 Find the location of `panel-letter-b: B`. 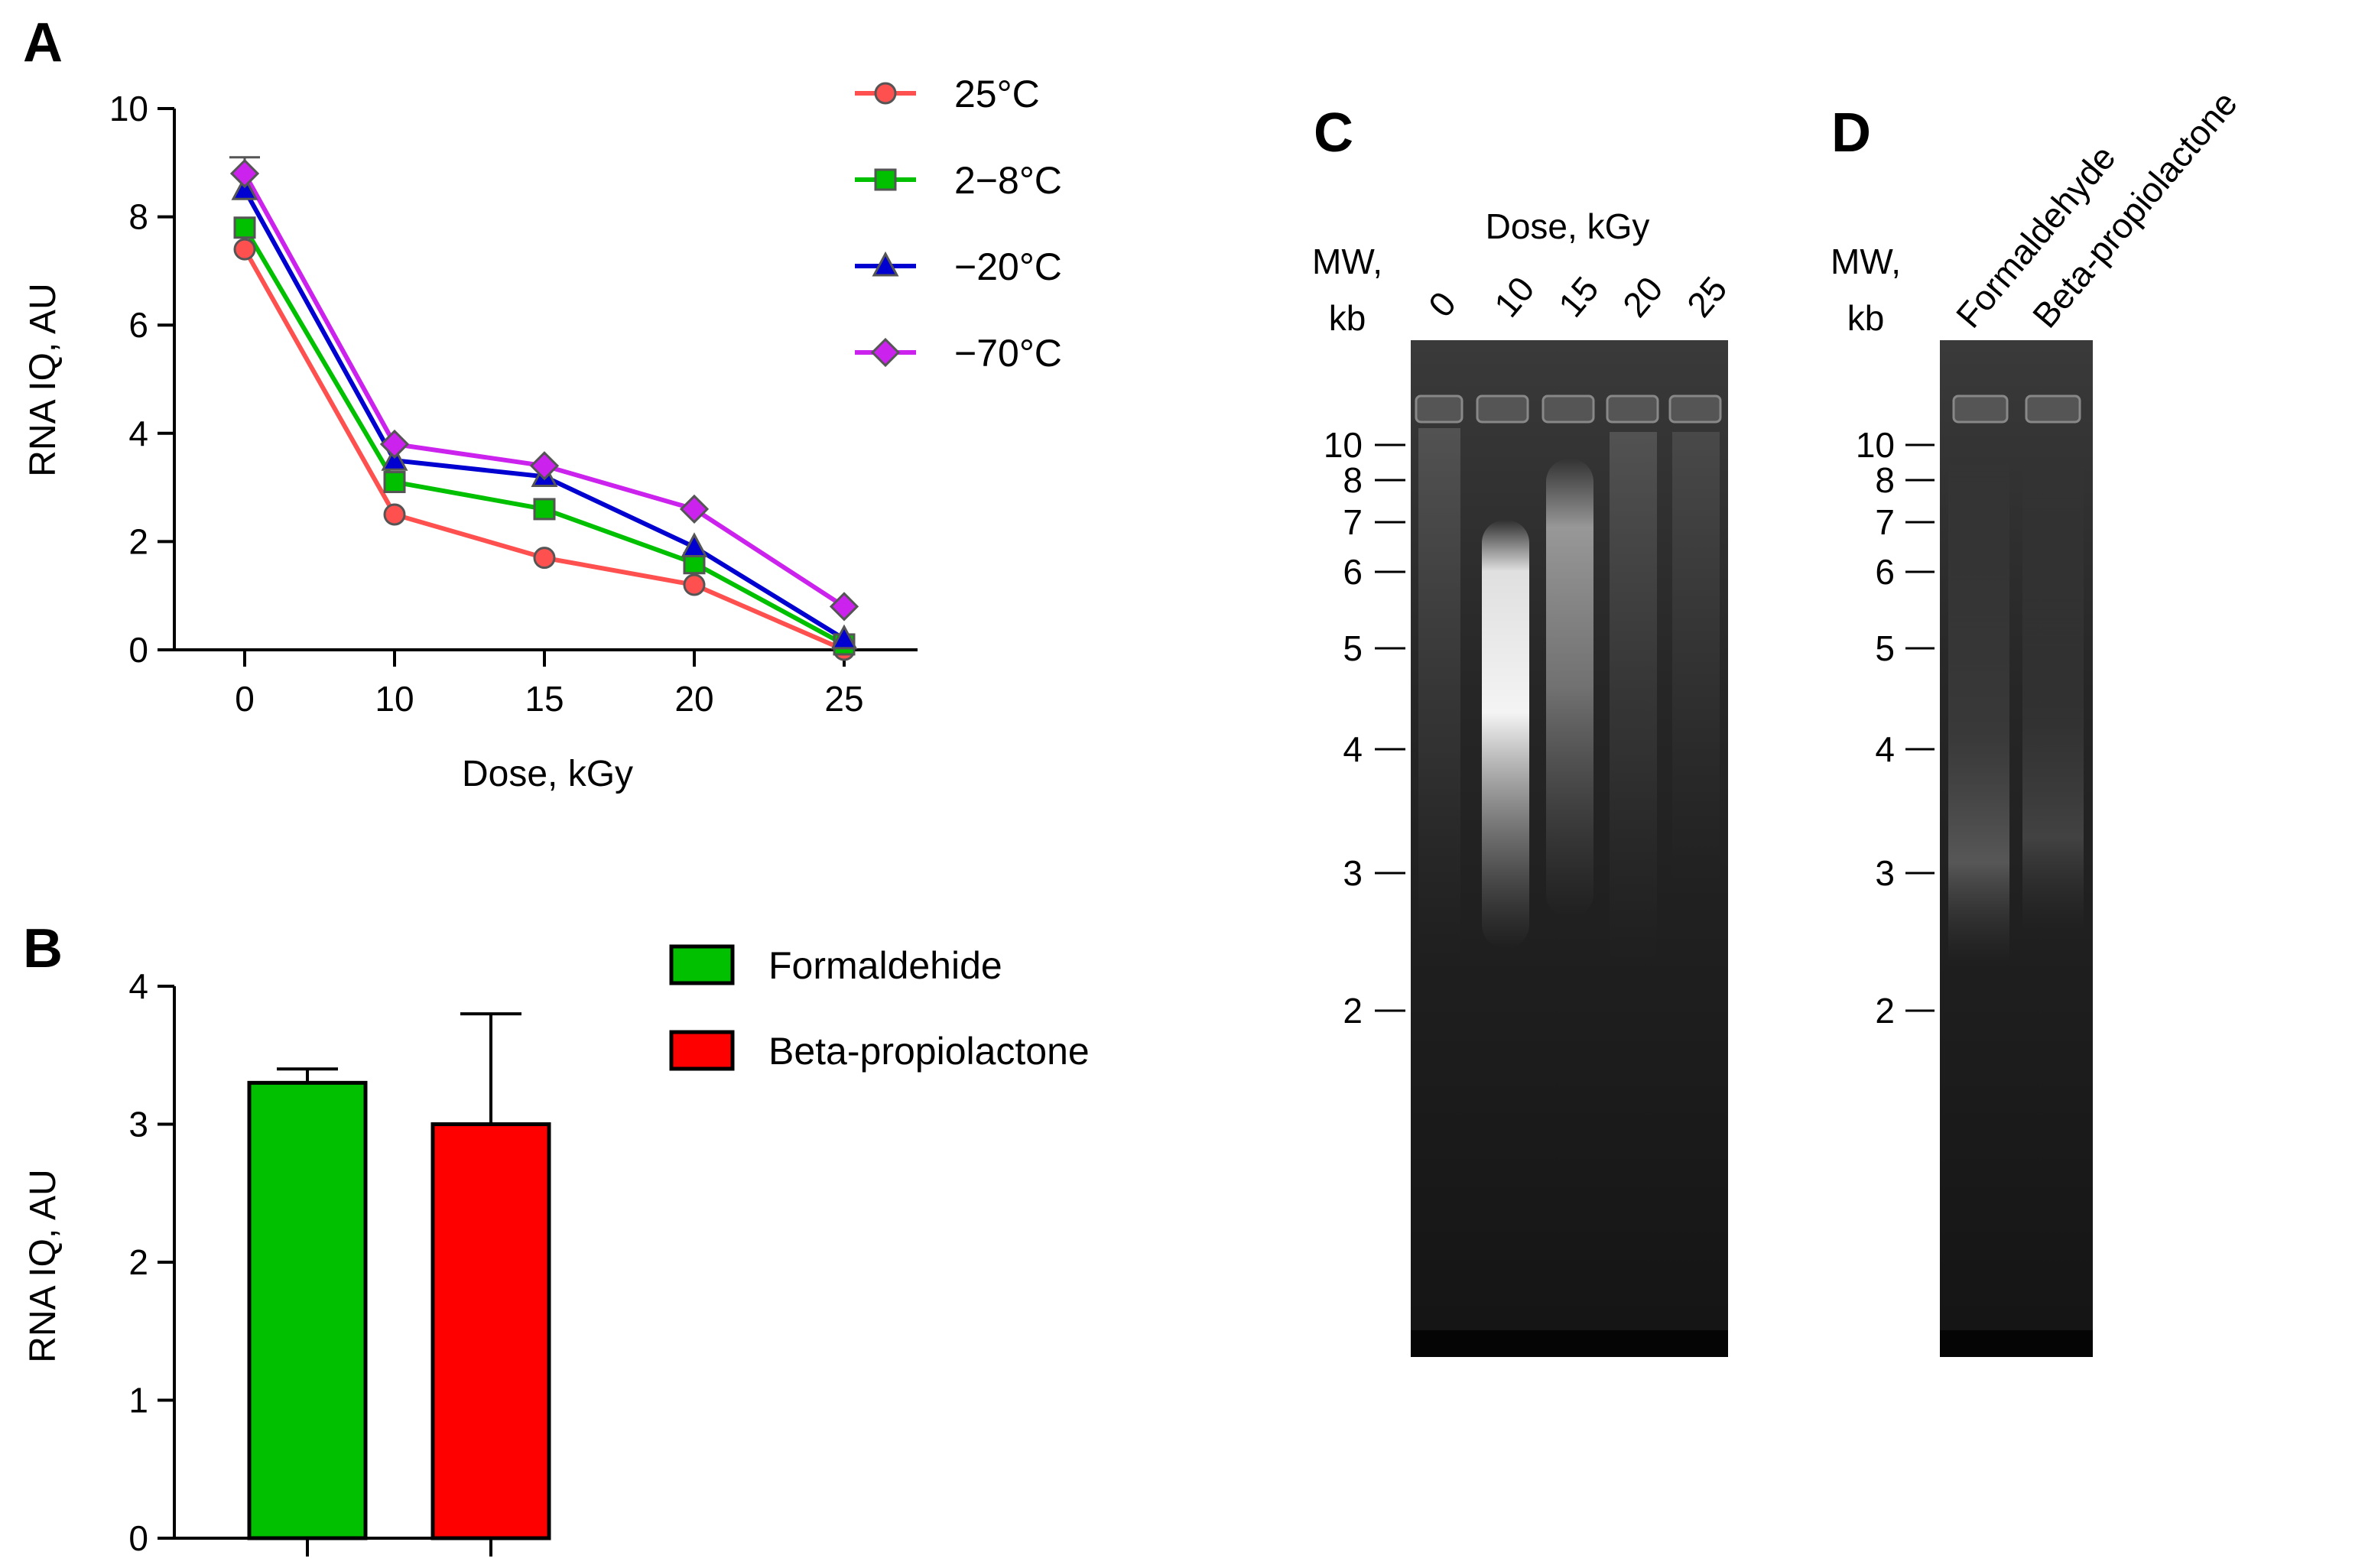

panel-letter-b: B is located at coordinates (43, 949).